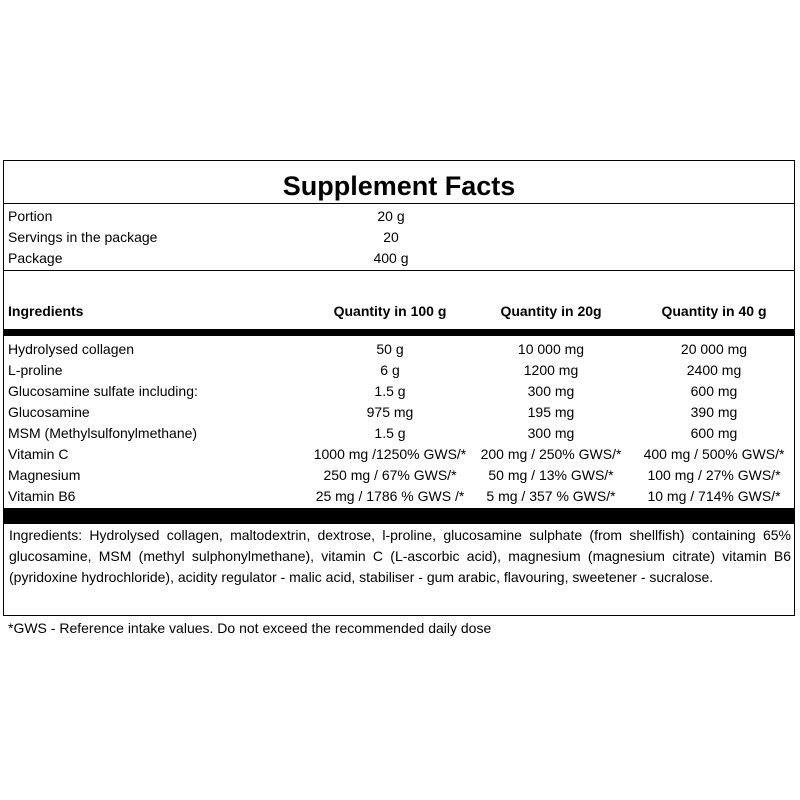 This screenshot has height=800, width=800. Describe the element at coordinates (390, 412) in the screenshot. I see `row-qty-100g: 975 mg` at that location.